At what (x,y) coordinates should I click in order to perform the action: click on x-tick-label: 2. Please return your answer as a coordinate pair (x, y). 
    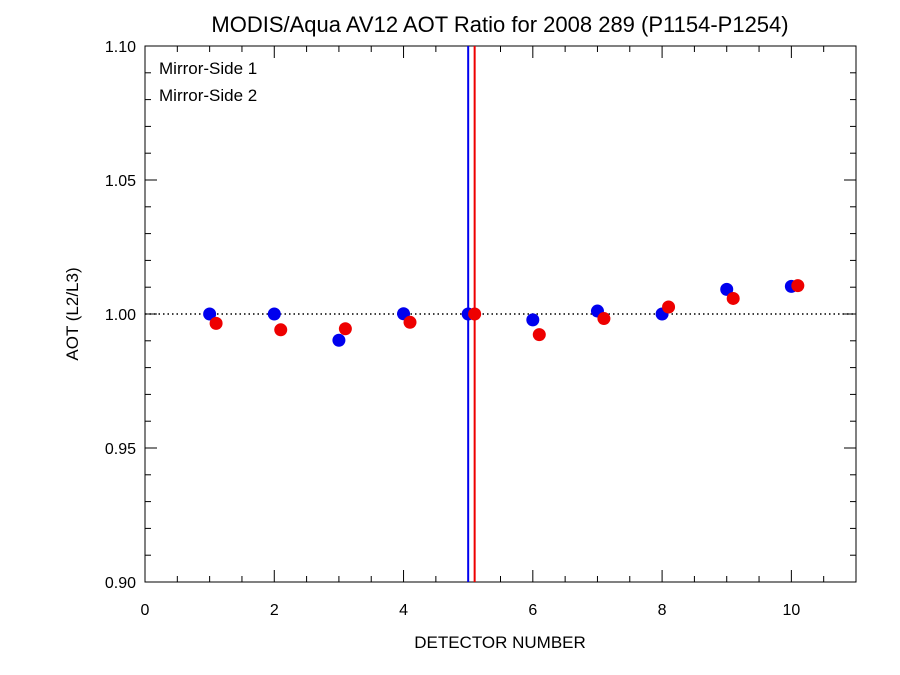
    Looking at the image, I should click on (274, 610).